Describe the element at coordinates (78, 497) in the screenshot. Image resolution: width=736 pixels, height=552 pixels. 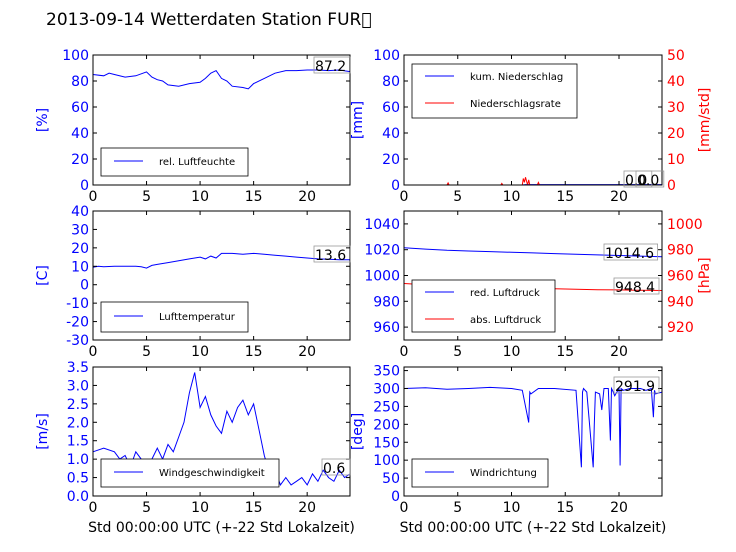
I see `y-tick-label: 0.0` at that location.